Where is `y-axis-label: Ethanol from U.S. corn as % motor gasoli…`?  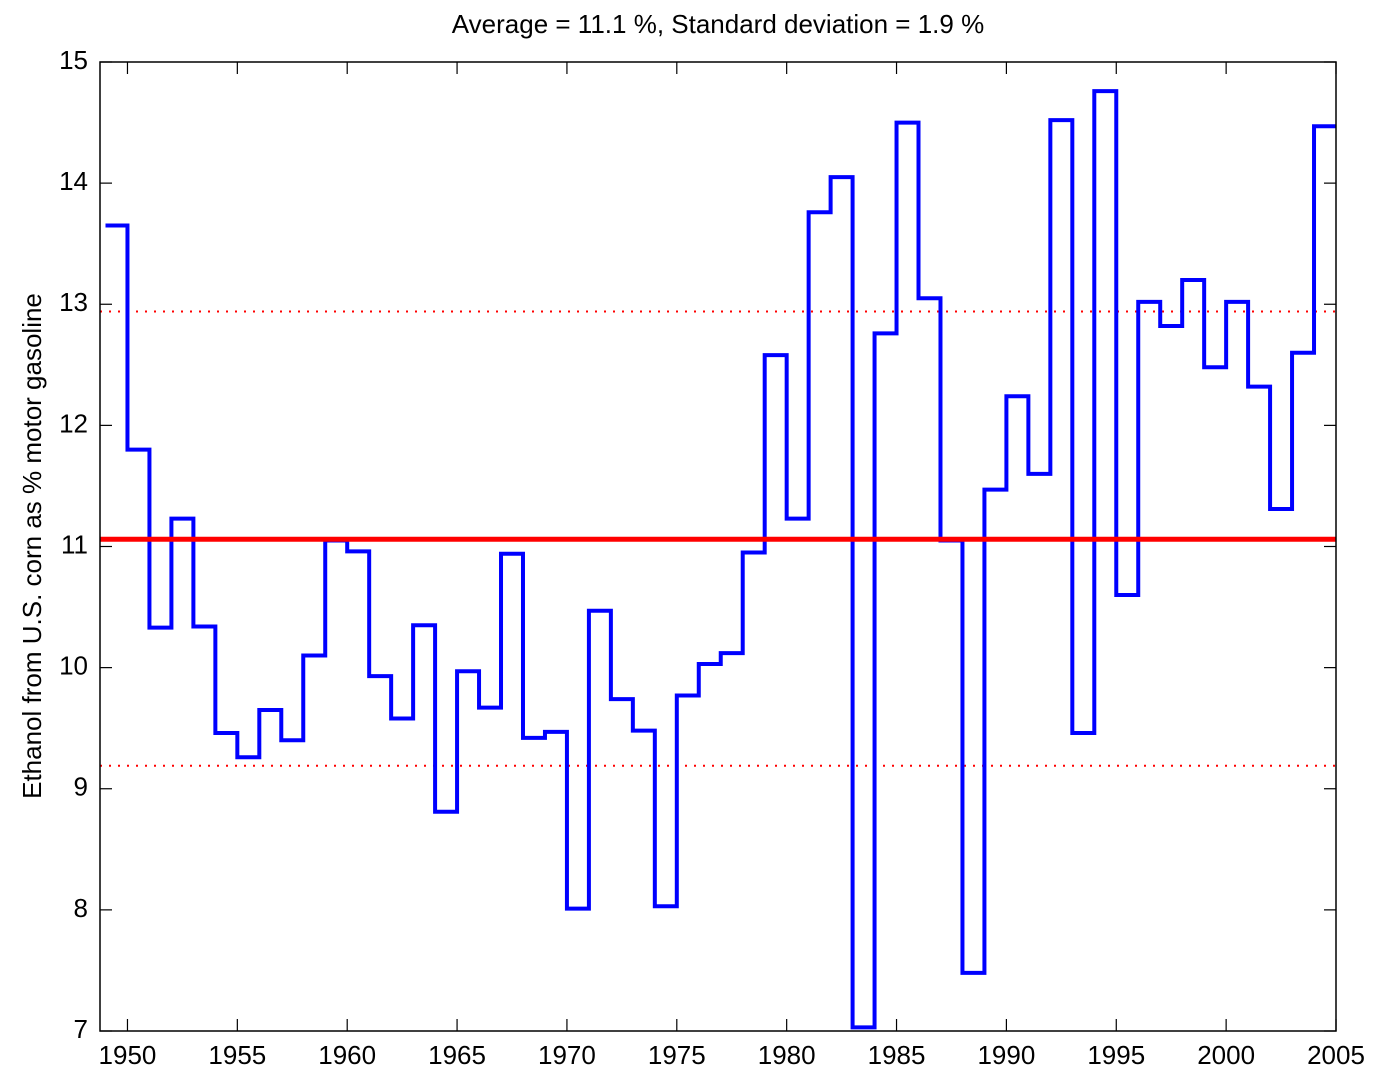
y-axis-label: Ethanol from U.S. corn as % motor gasoli… is located at coordinates (32, 546).